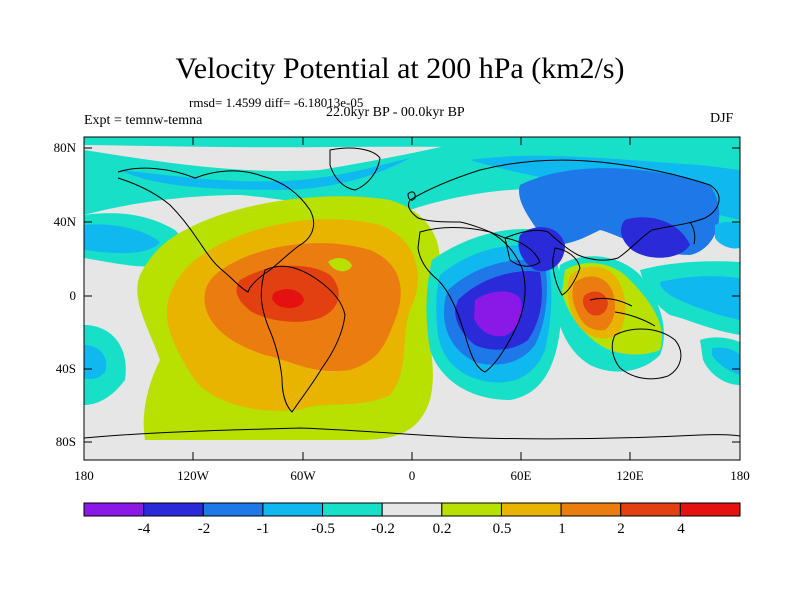 The image size is (800, 600). I want to click on lat-label-0: 0, so click(73, 295).